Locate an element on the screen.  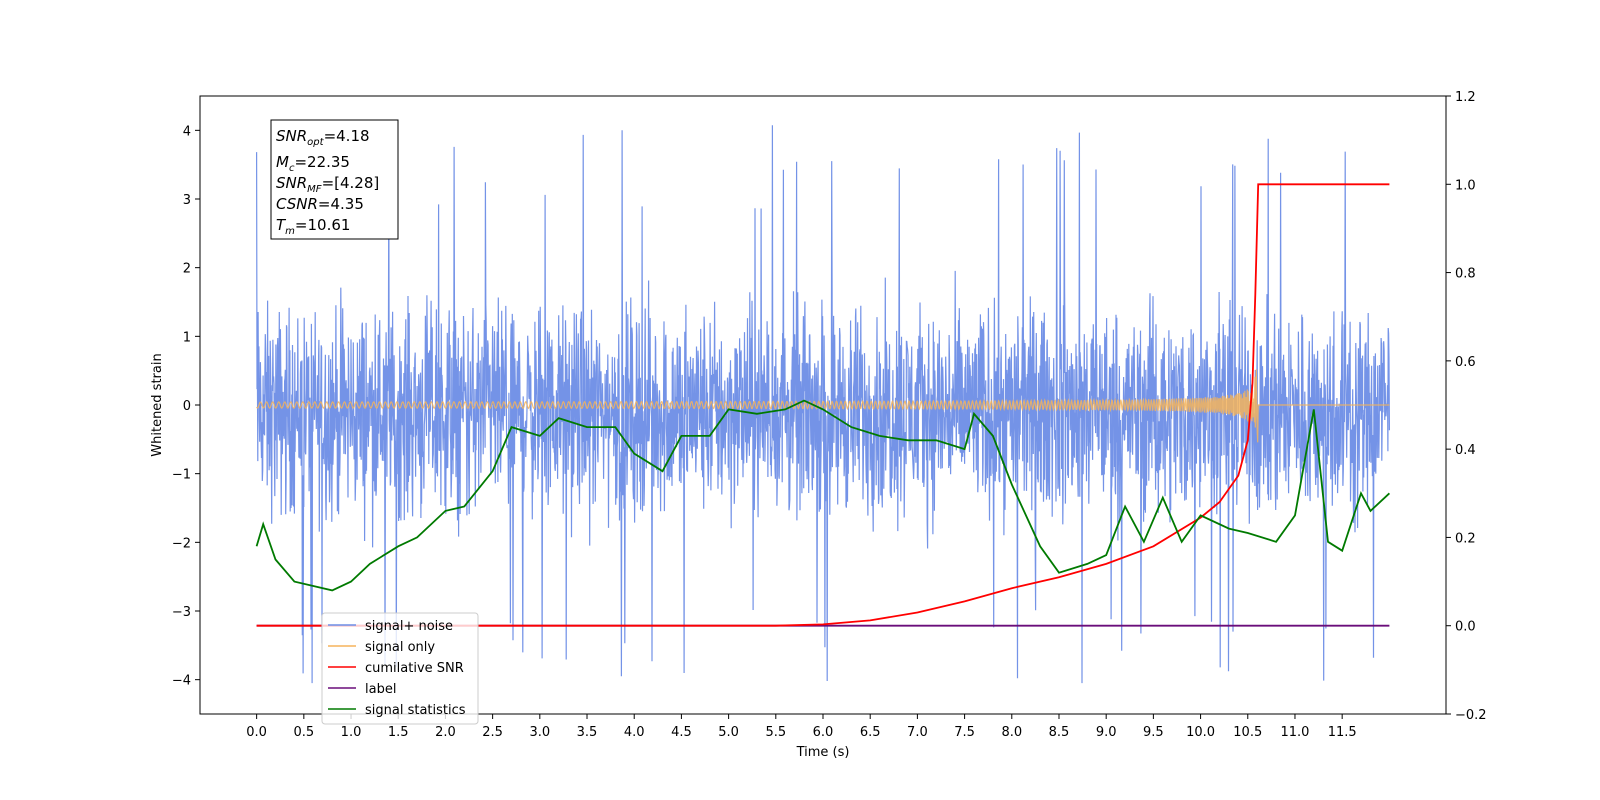
y-left-tick-label: 1 is located at coordinates (187, 337).